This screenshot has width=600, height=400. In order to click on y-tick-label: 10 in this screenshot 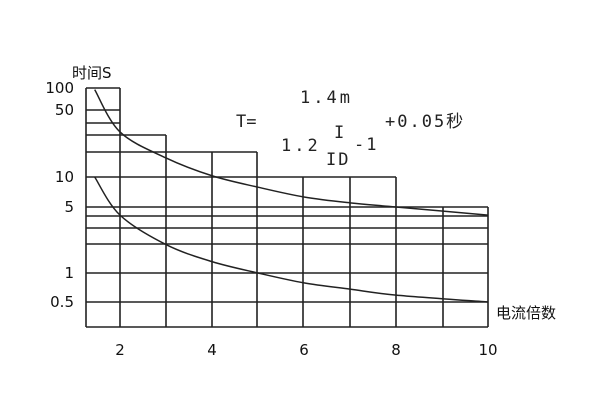, I will do `click(64, 177)`.